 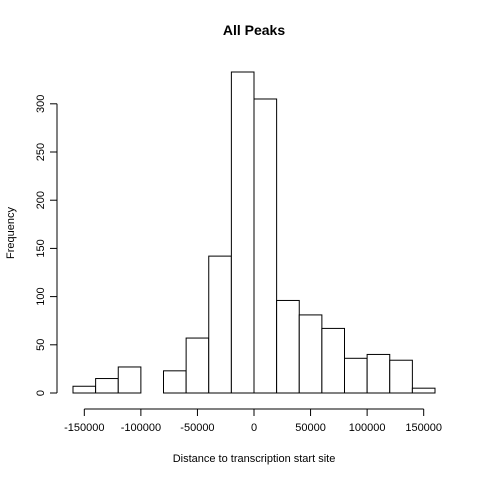 I want to click on y-tick-label: 0, so click(x=41, y=393).